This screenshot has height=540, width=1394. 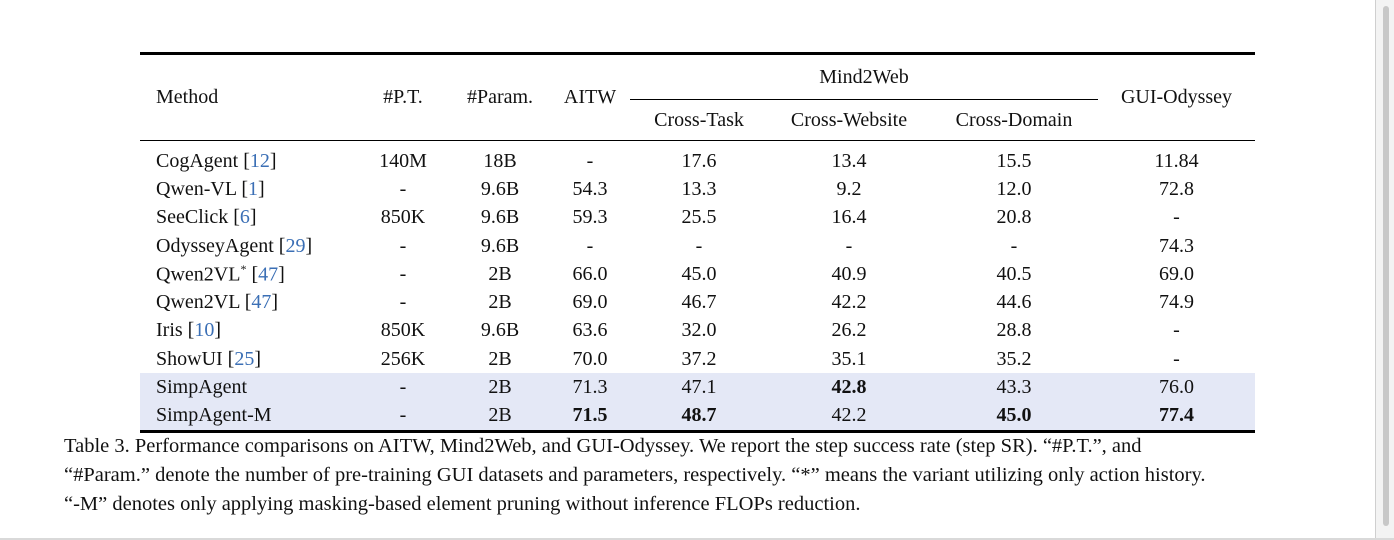 What do you see at coordinates (699, 358) in the screenshot?
I see `cell-cross-task: 37.2` at bounding box center [699, 358].